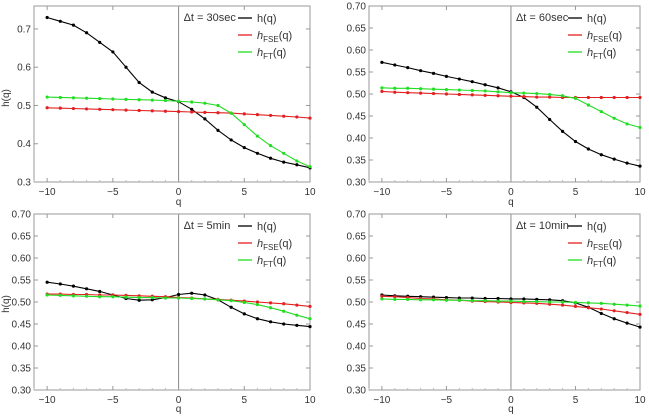 The image size is (649, 417). I want to click on y-tick-label: 0.45, so click(357, 325).